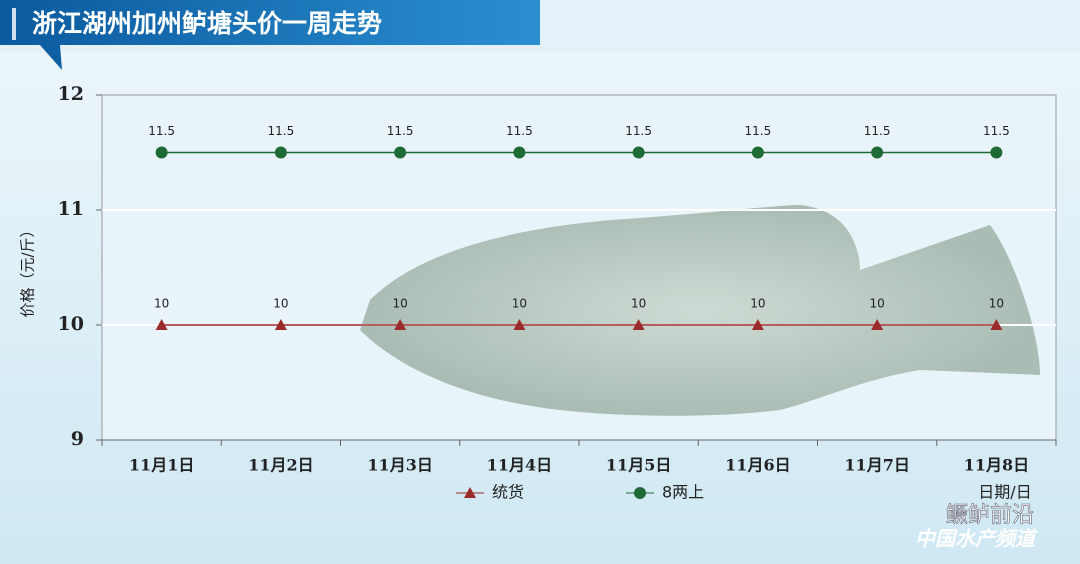 The width and height of the screenshot is (1080, 564). Describe the element at coordinates (508, 492) in the screenshot. I see `legend-label: 统货` at that location.